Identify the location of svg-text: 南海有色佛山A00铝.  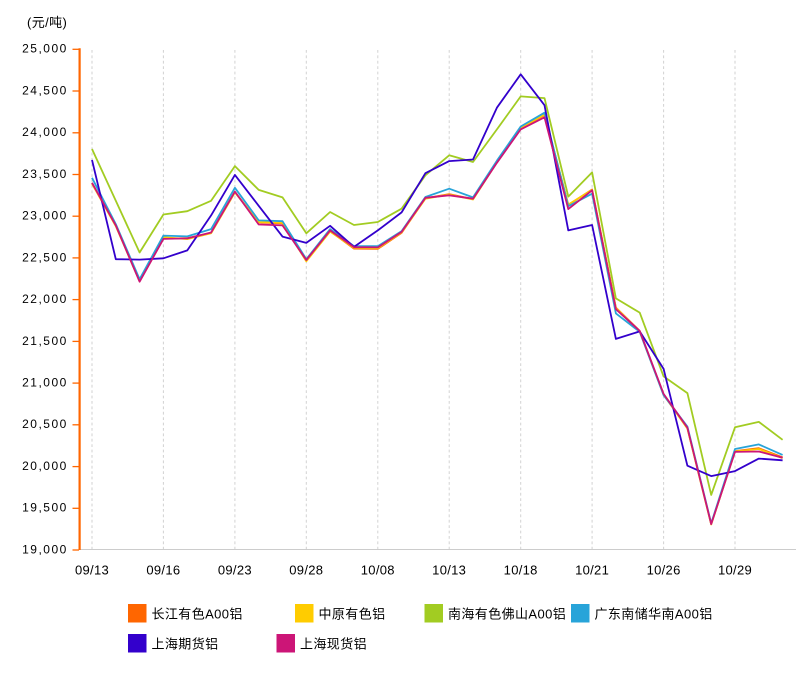
(507, 614).